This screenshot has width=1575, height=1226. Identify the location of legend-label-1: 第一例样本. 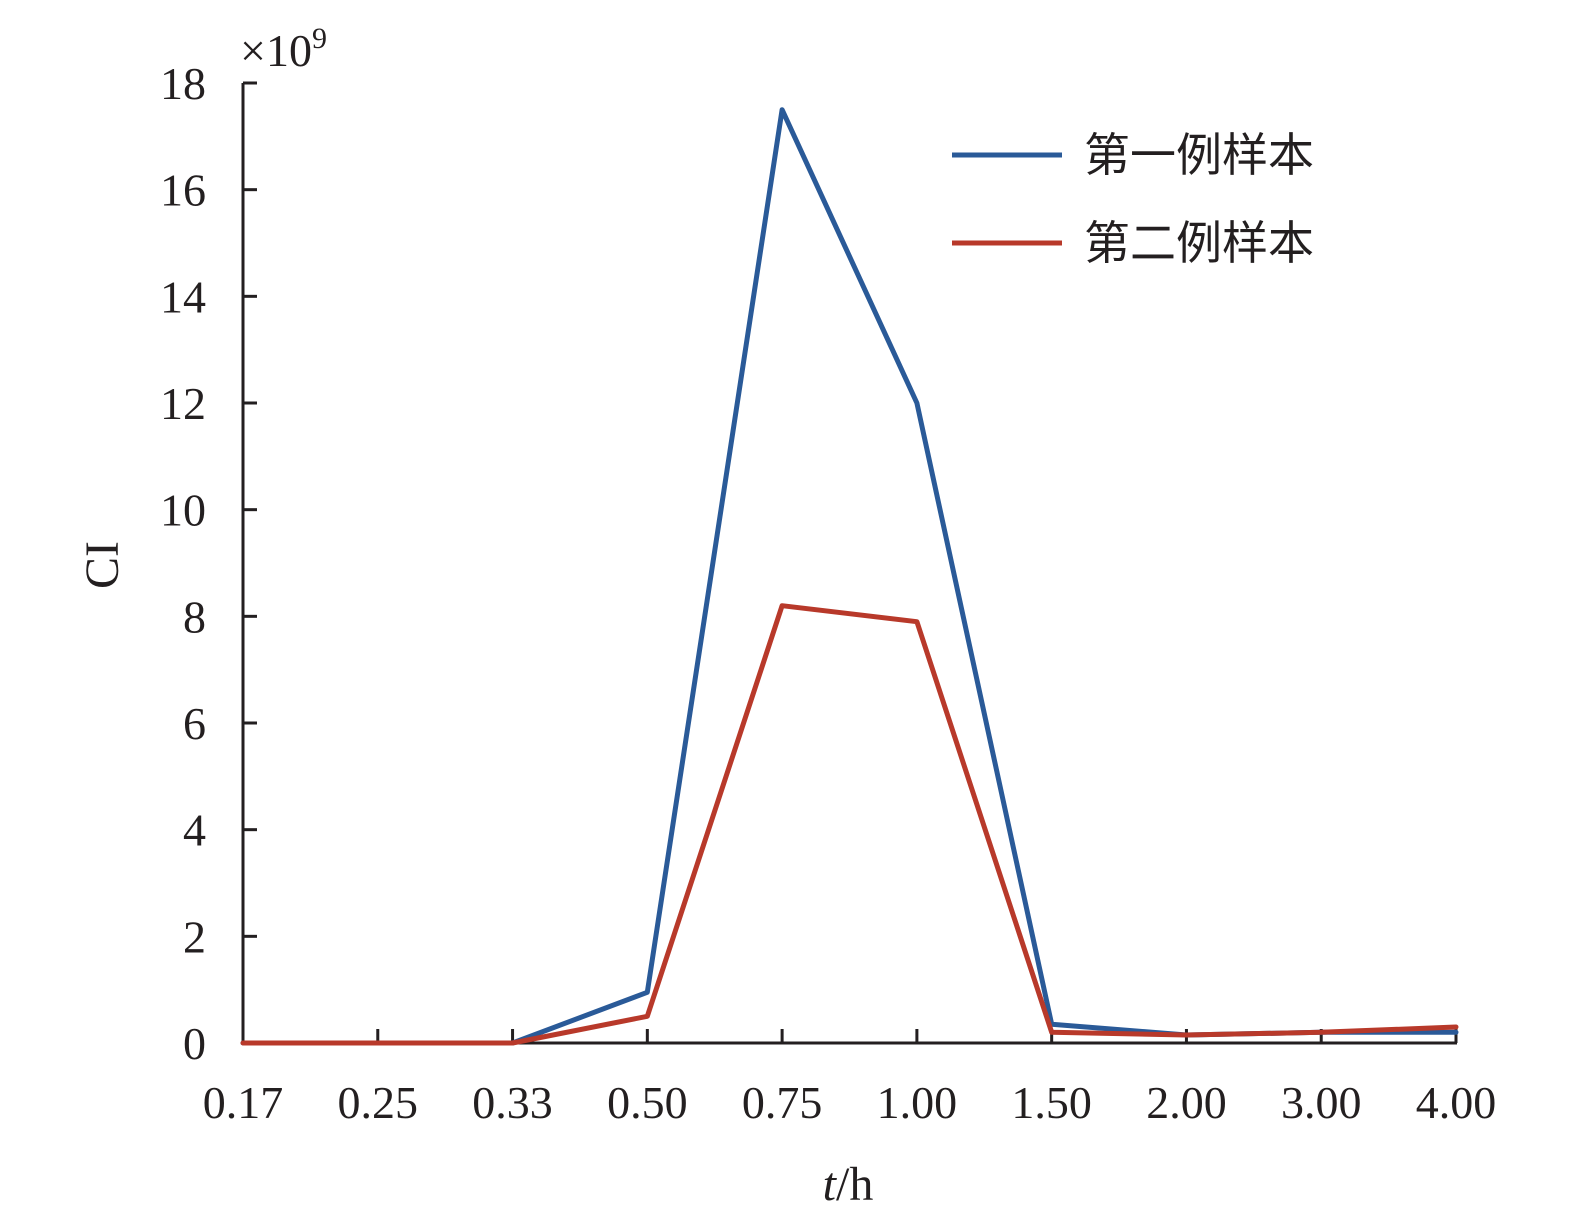
(1199, 155).